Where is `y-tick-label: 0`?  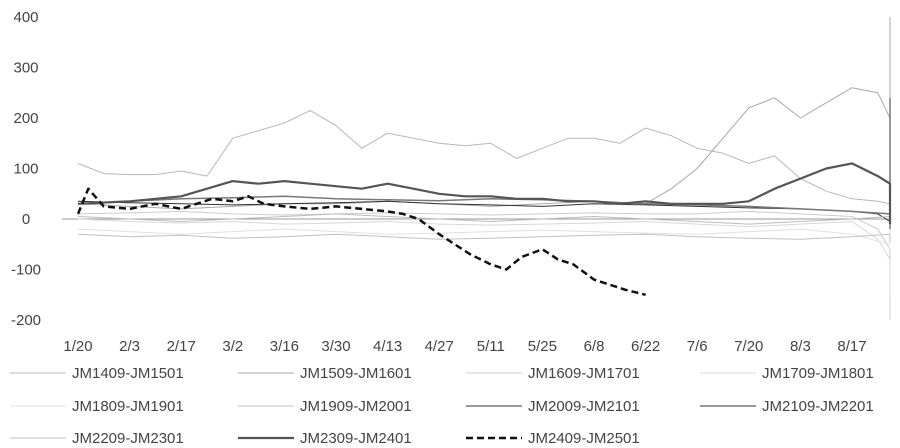
y-tick-label: 0 is located at coordinates (26, 219).